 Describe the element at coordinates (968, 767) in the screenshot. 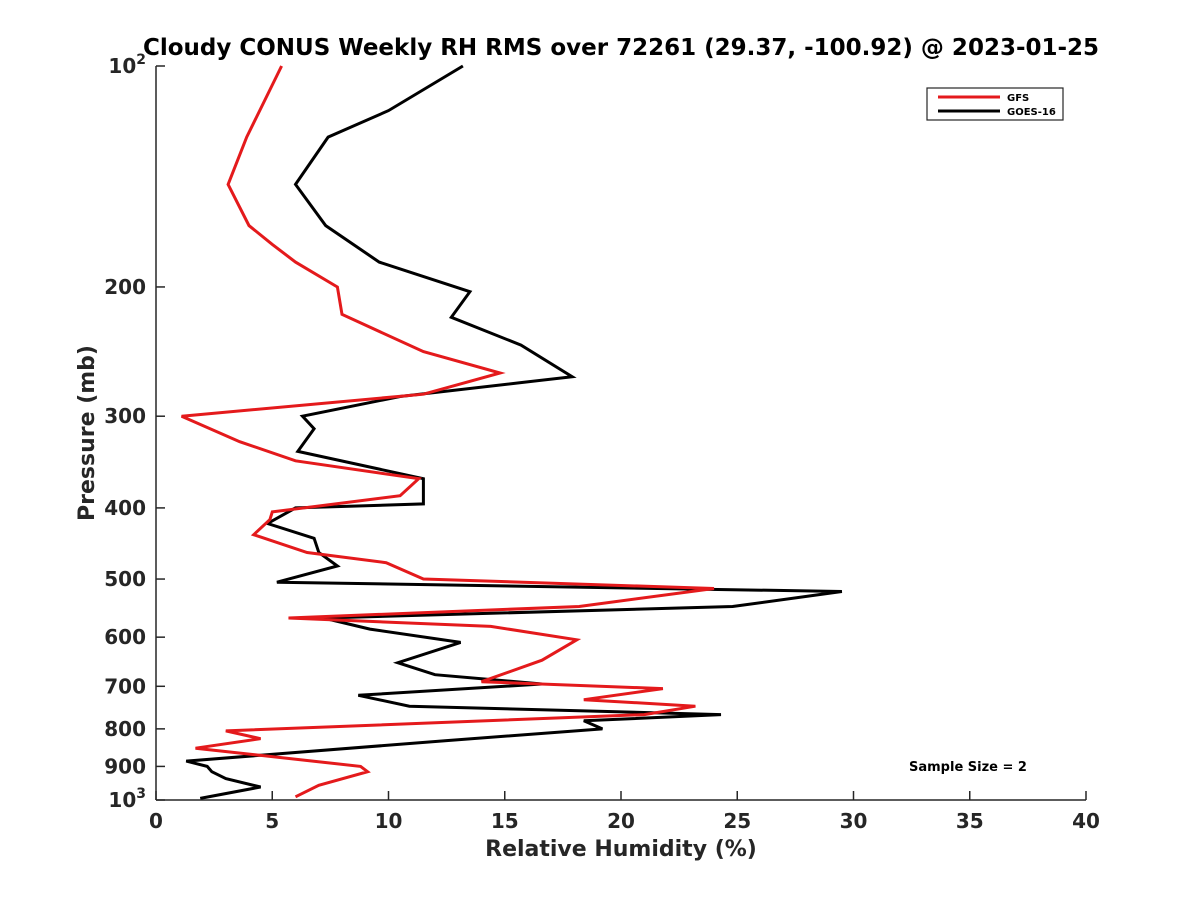

I see `sample-size-annotation: Sample Size = 2` at that location.